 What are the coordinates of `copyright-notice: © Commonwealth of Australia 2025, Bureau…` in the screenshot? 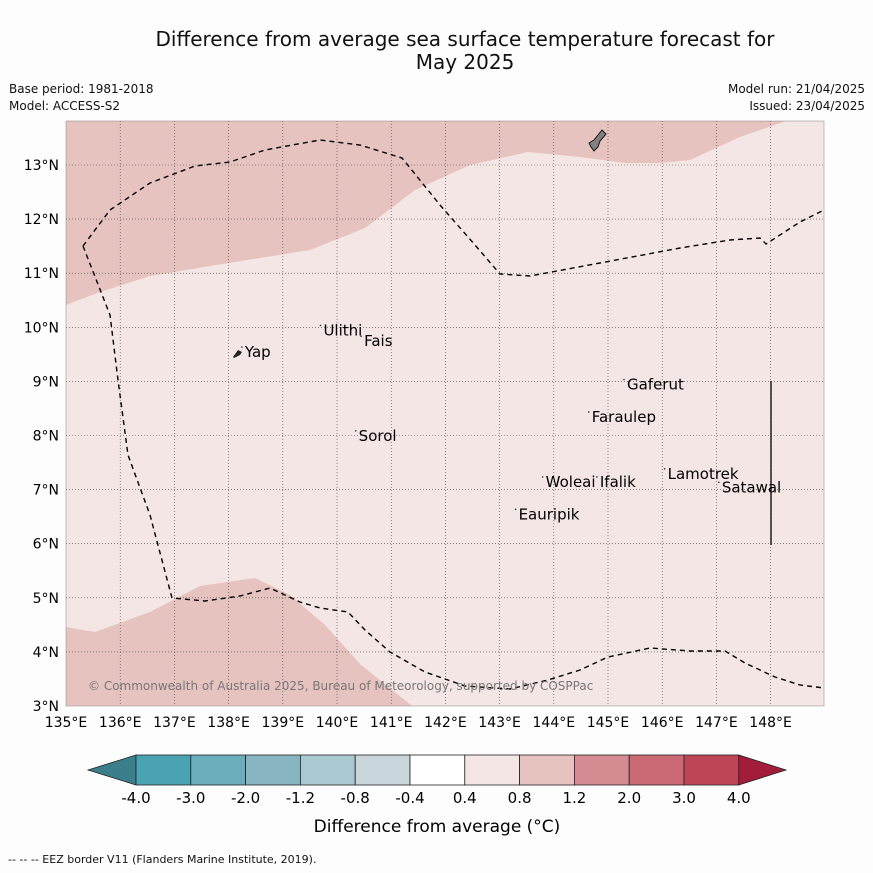 It's located at (340, 686).